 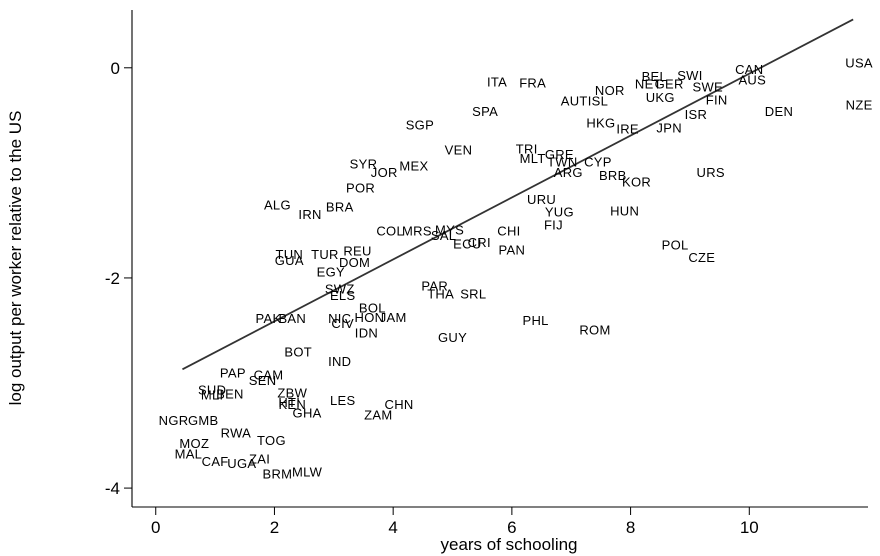 What do you see at coordinates (331, 272) in the screenshot?
I see `data-point-label: EGY` at bounding box center [331, 272].